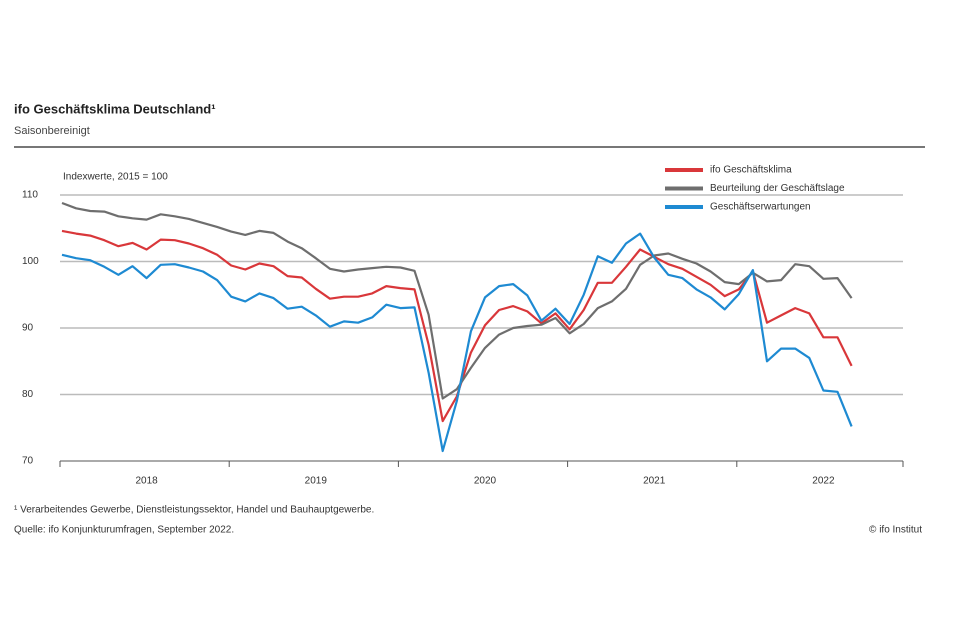  I want to click on copyright: © ifo Institut, so click(895, 530).